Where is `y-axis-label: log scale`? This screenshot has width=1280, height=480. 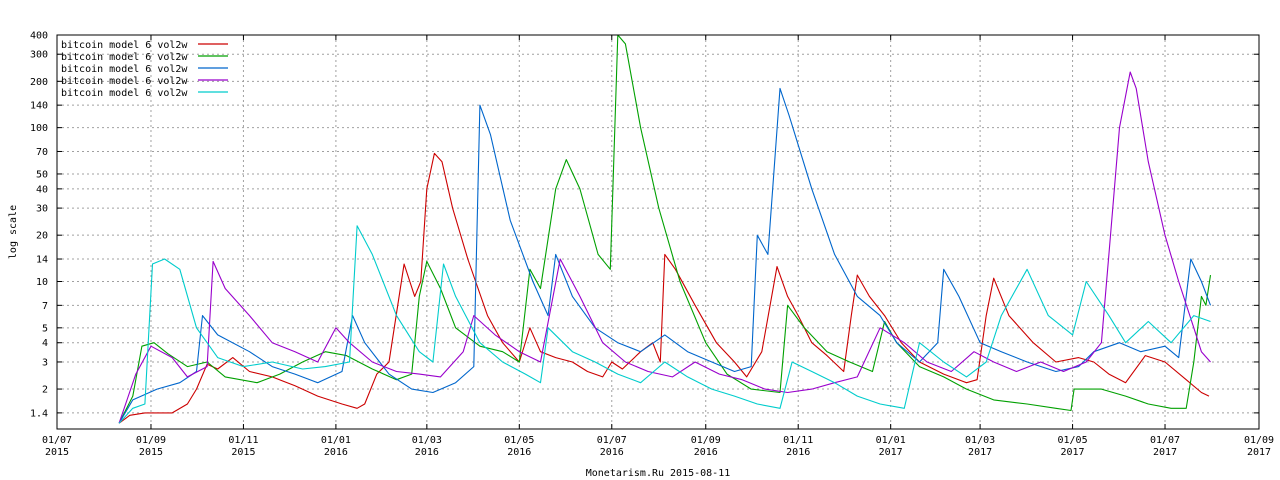 y-axis-label: log scale is located at coordinates (13, 232).